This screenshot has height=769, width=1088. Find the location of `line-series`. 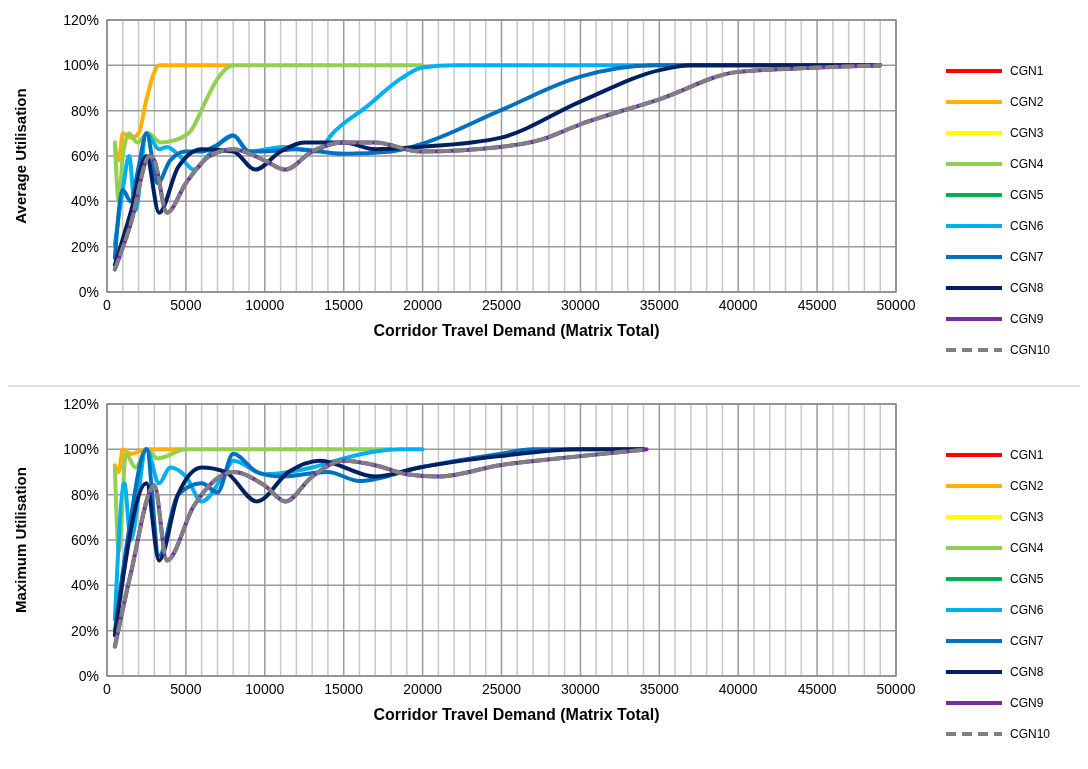

line-series is located at coordinates (268, 133).